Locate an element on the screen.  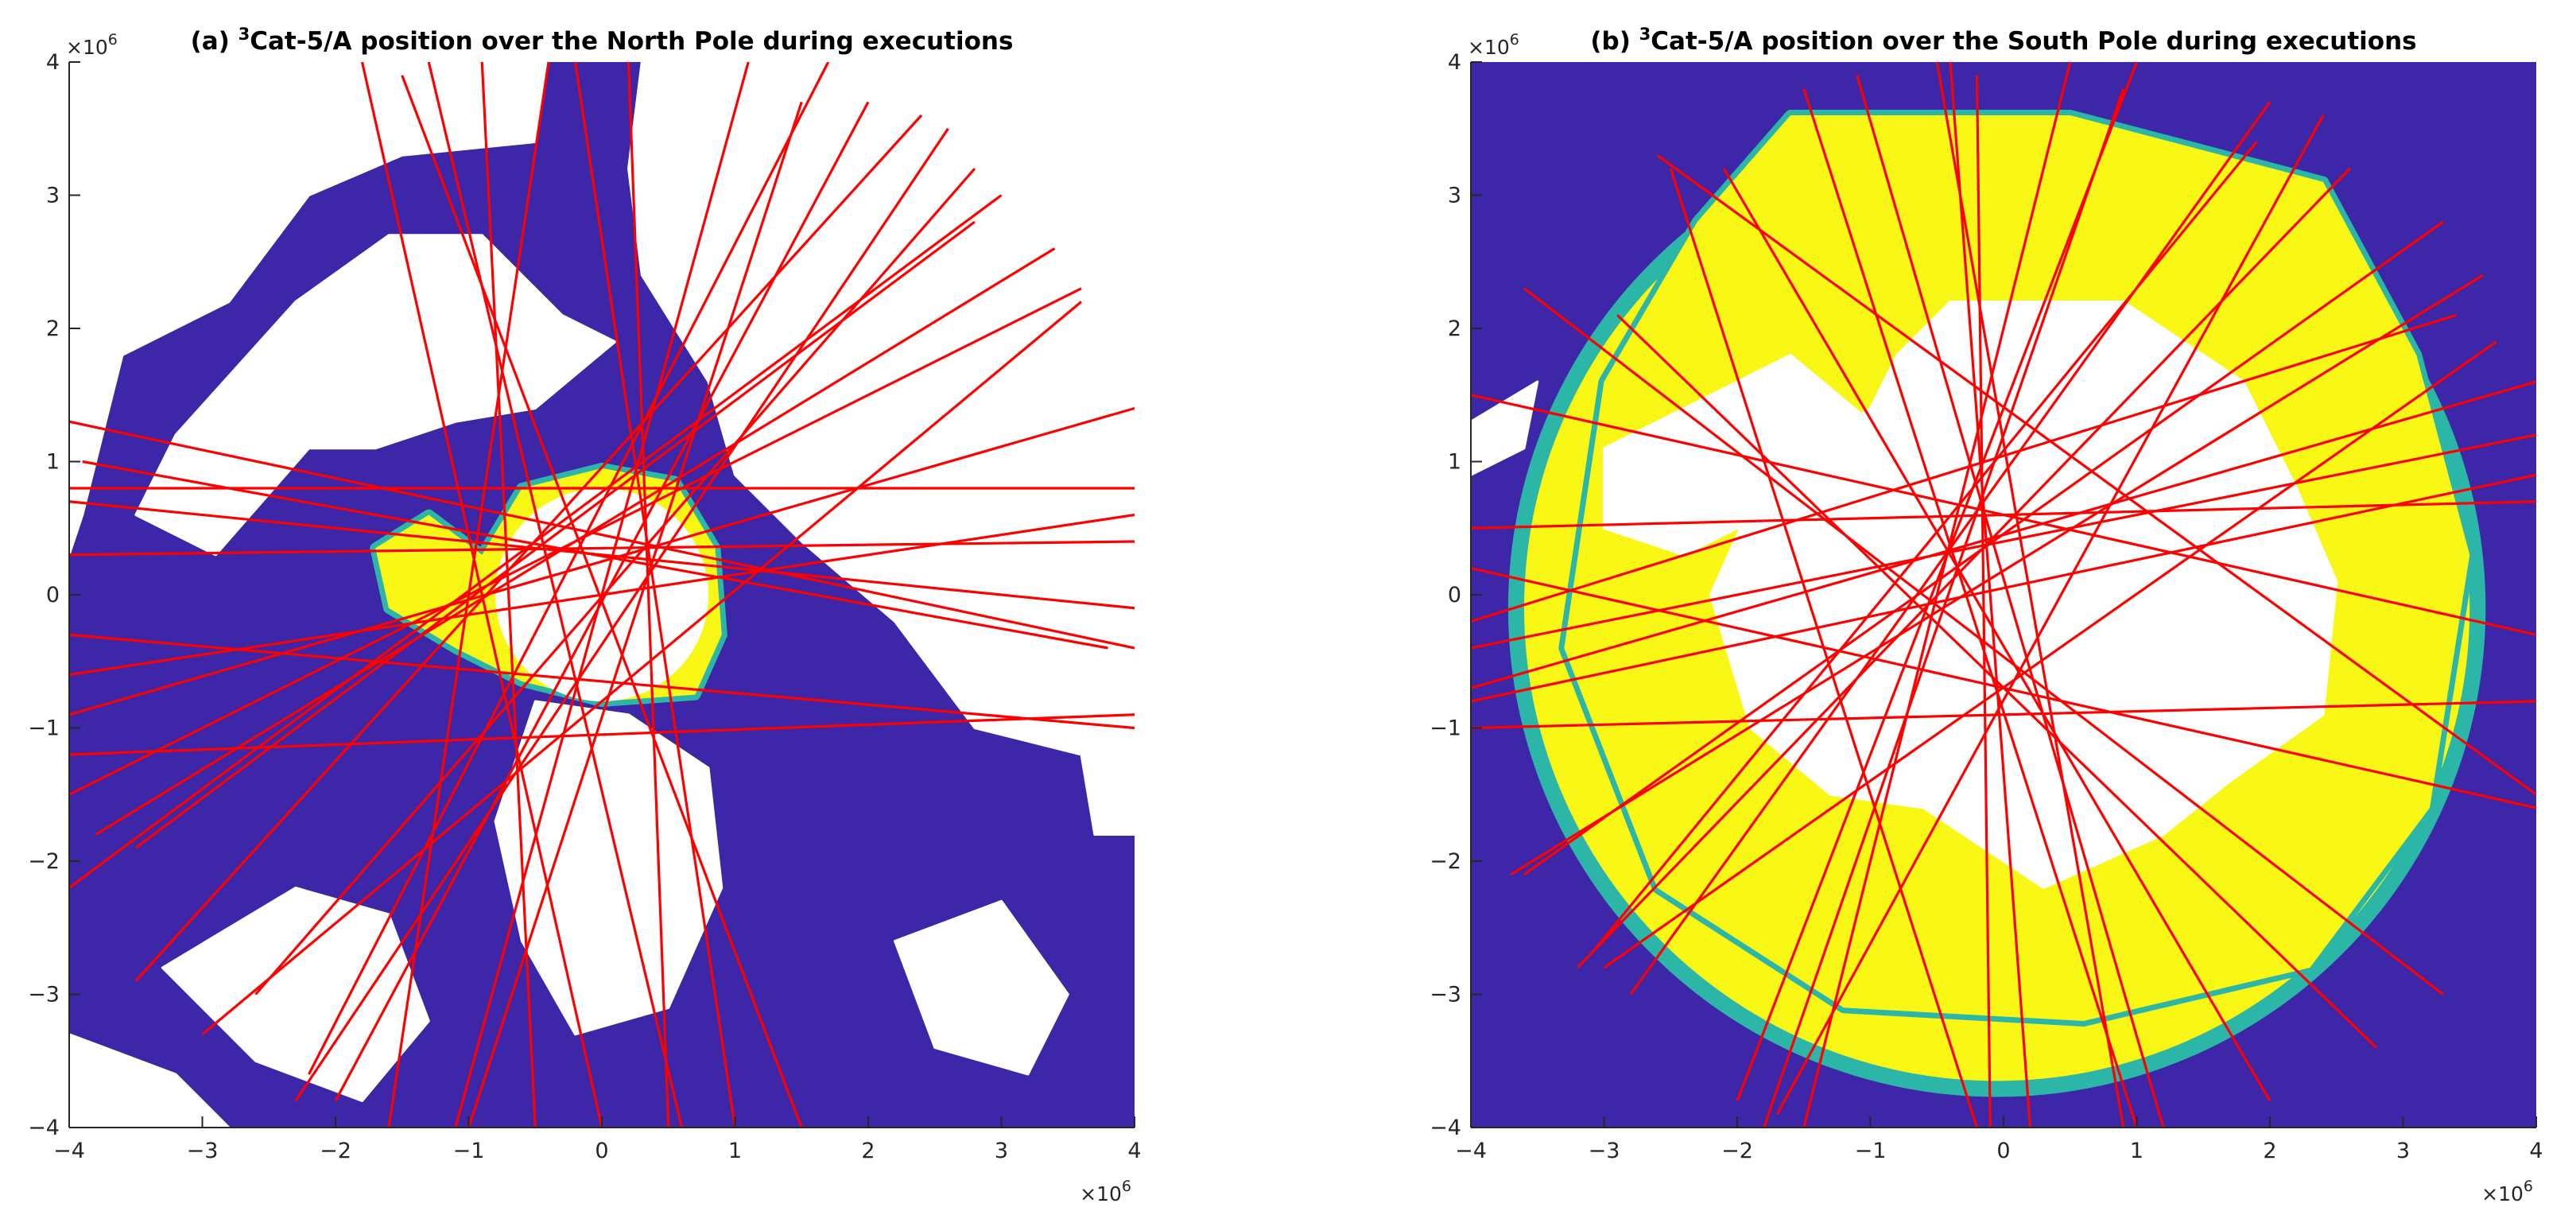
north-y-multiplier-exp: 6 is located at coordinates (113, 40).